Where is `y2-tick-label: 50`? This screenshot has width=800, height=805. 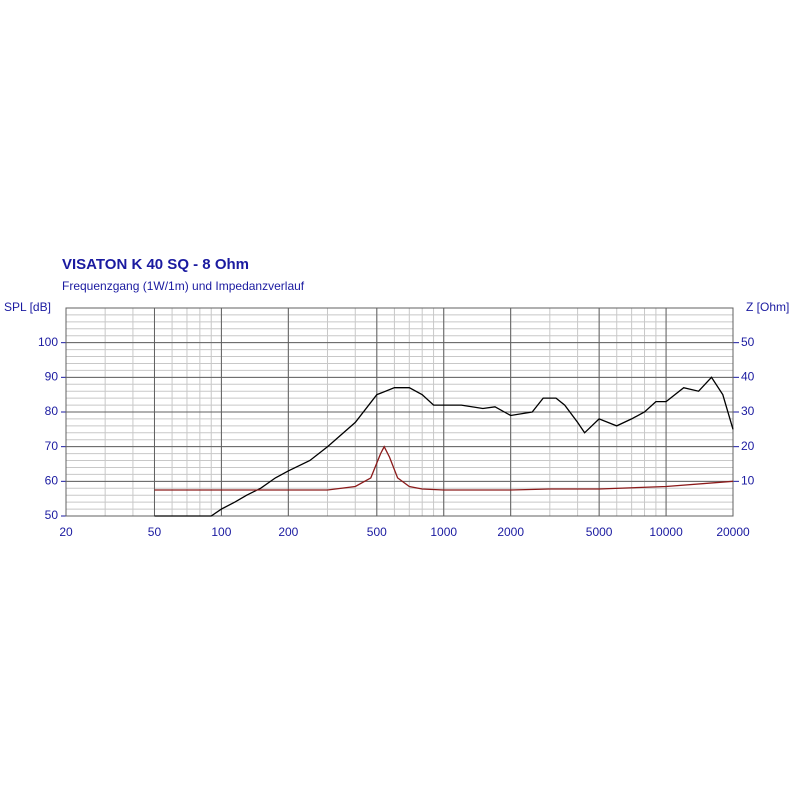
y2-tick-label: 50 is located at coordinates (748, 342).